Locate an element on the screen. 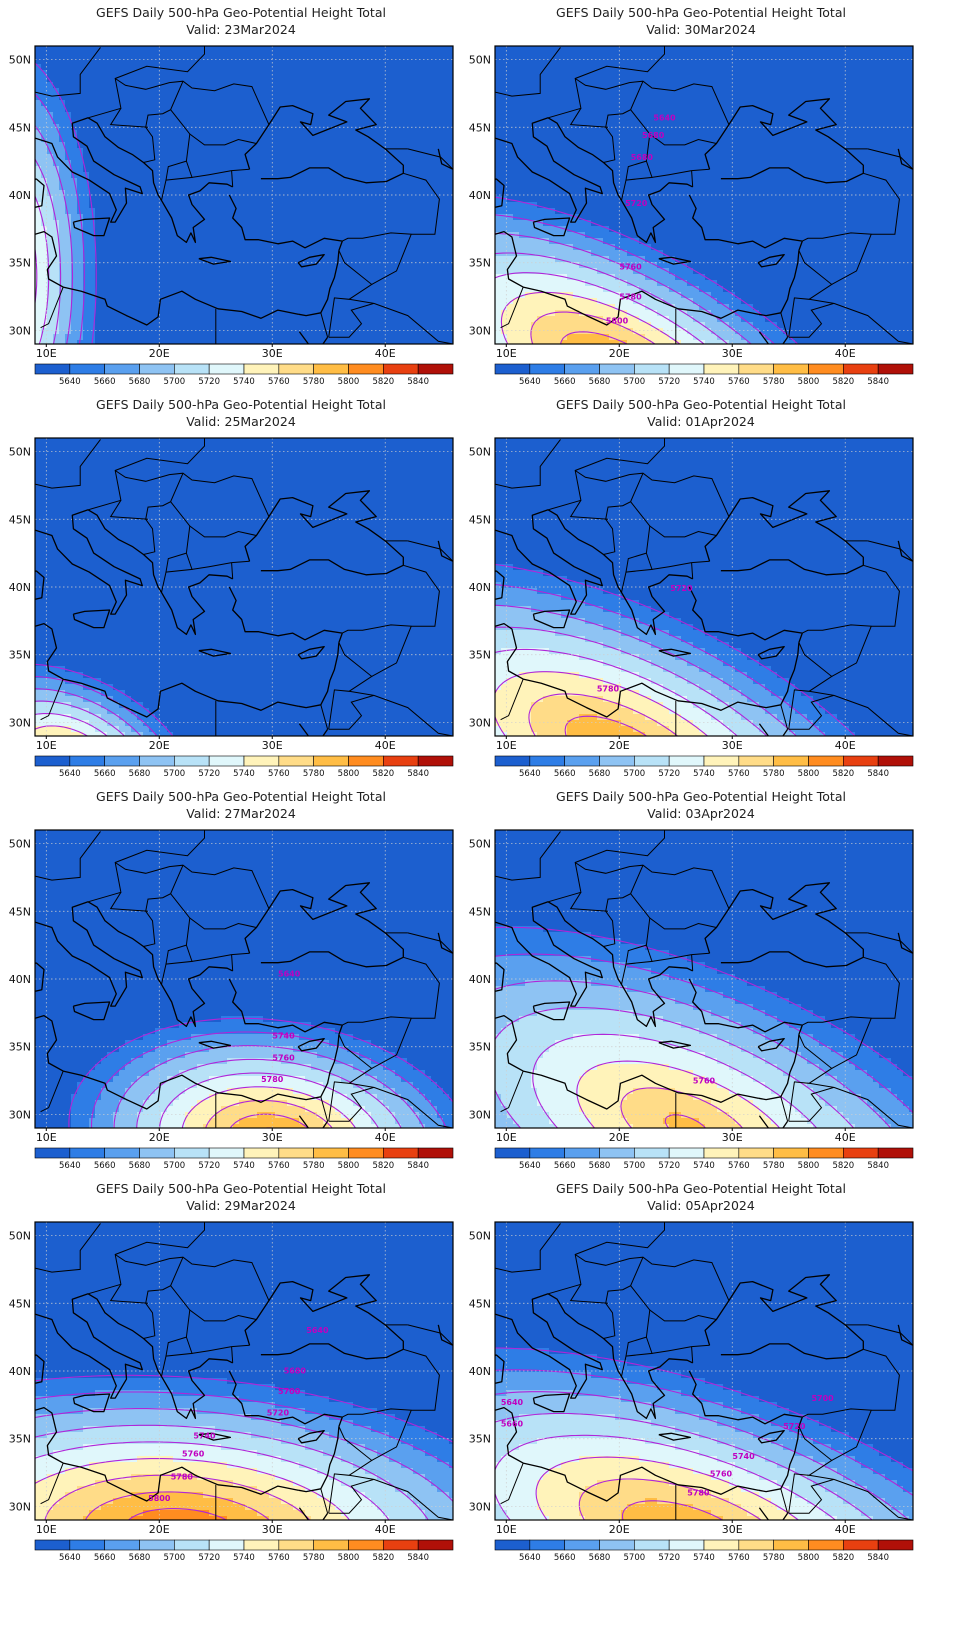 Image resolution: width=964 pixels, height=1640 pixels. panel-valid-date: Valid: 01Apr2024 is located at coordinates (701, 421).